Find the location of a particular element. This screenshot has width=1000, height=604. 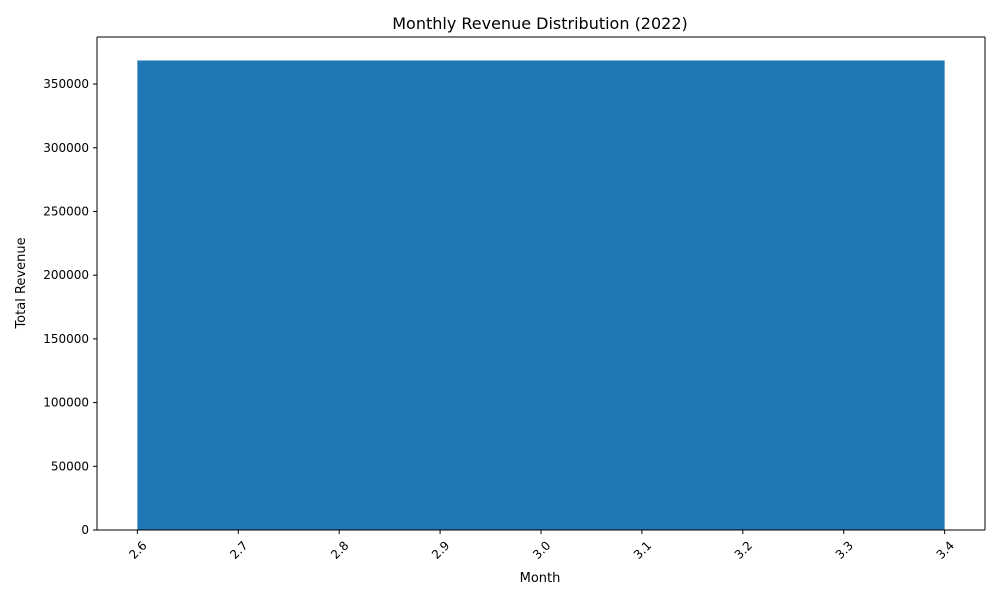

y-tick-label: 50000 is located at coordinates (70, 466).